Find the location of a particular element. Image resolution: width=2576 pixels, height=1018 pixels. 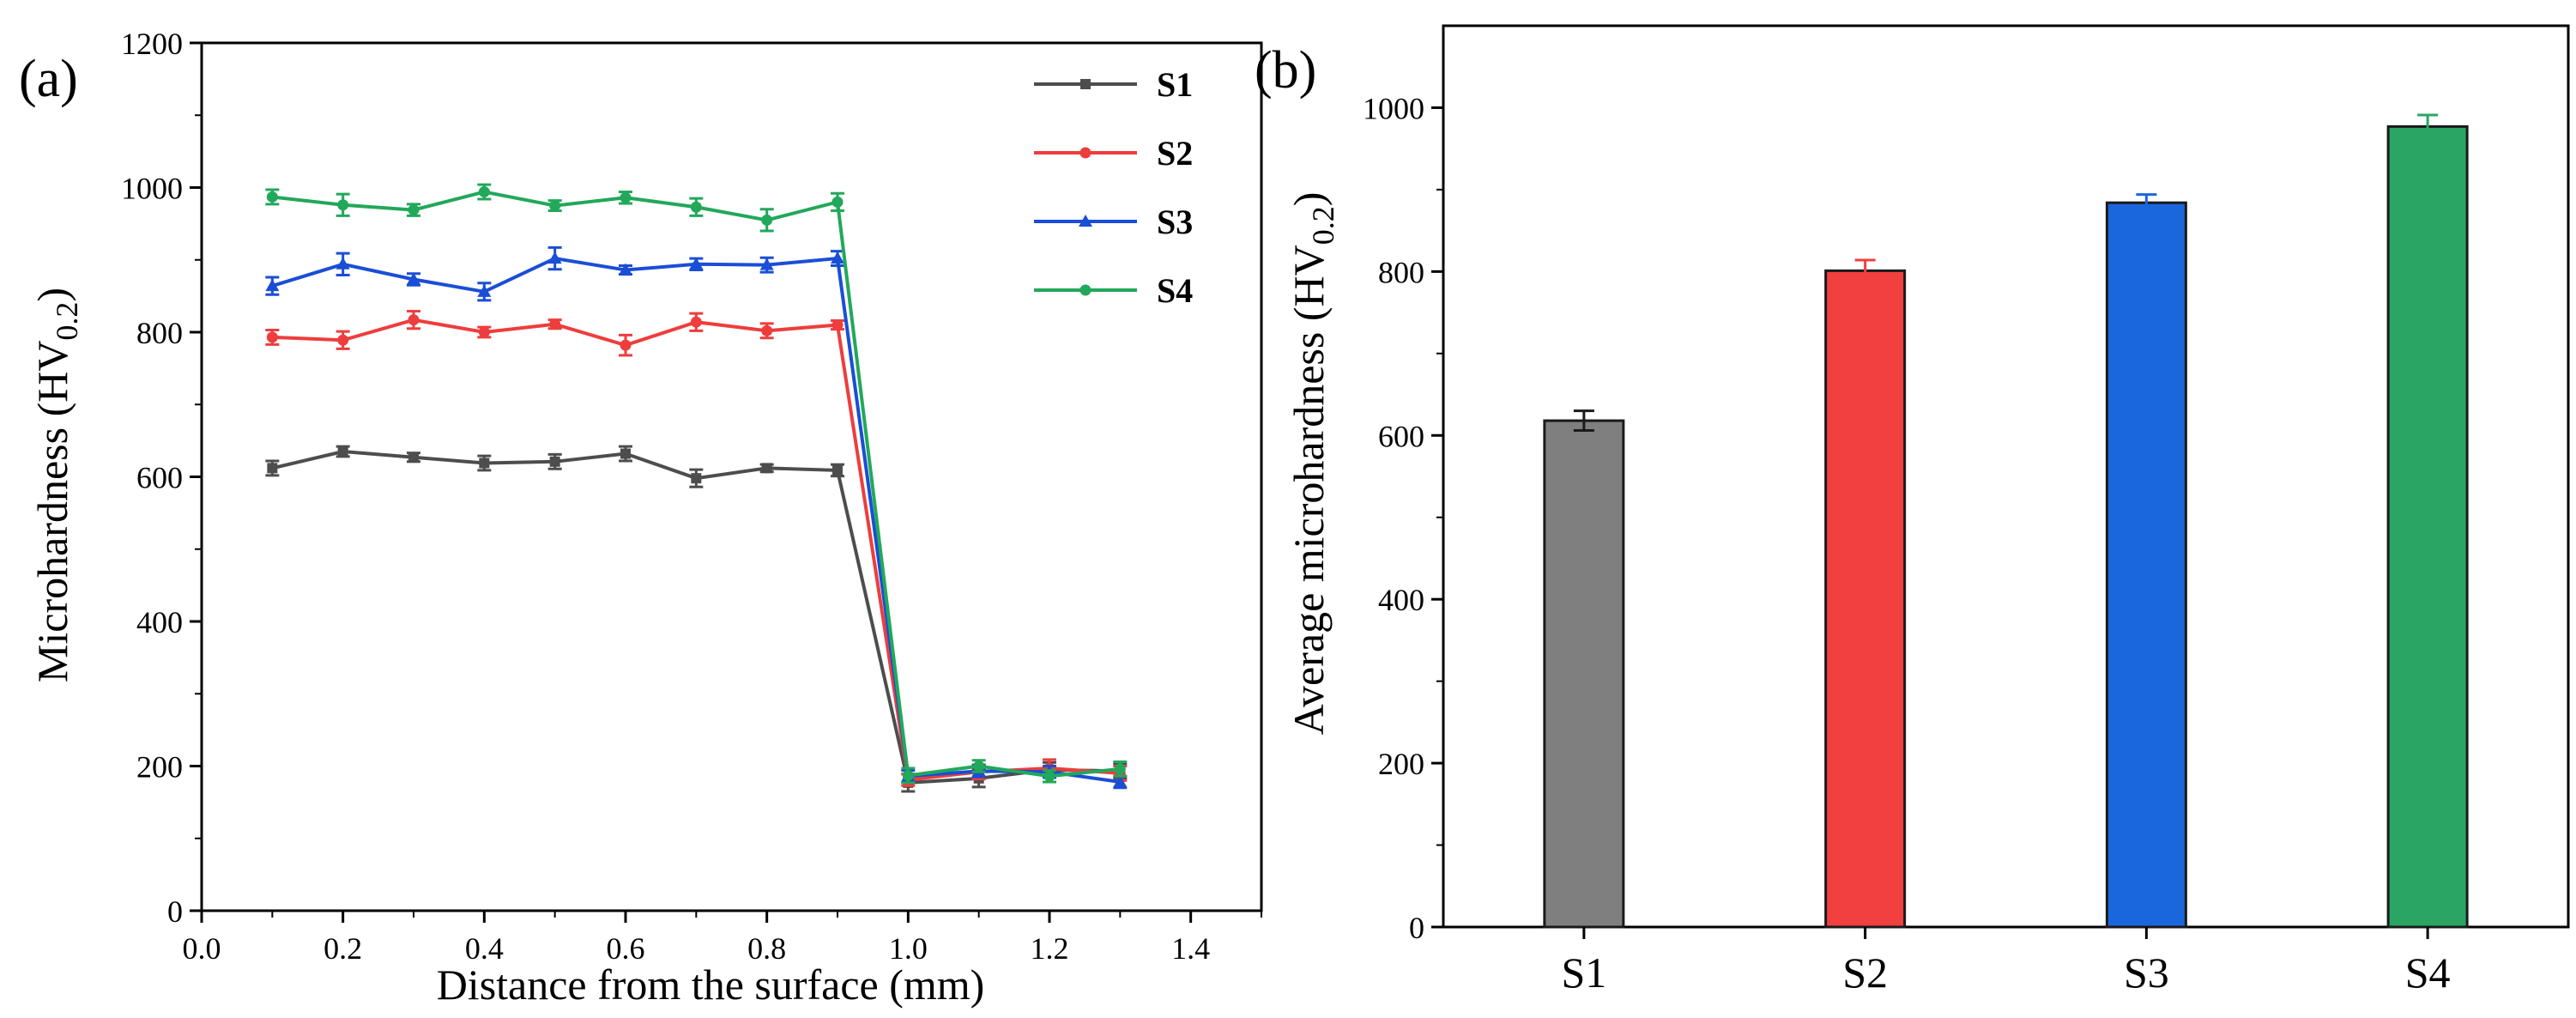

panel-b-label: (b) is located at coordinates (1285, 70).